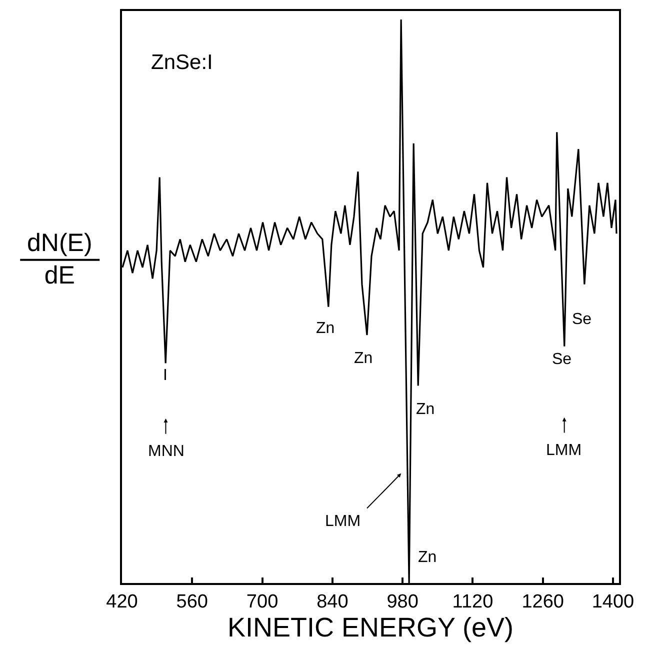 Image resolution: width=646 pixels, height=654 pixels. What do you see at coordinates (165, 375) in the screenshot?
I see `annotation: I` at bounding box center [165, 375].